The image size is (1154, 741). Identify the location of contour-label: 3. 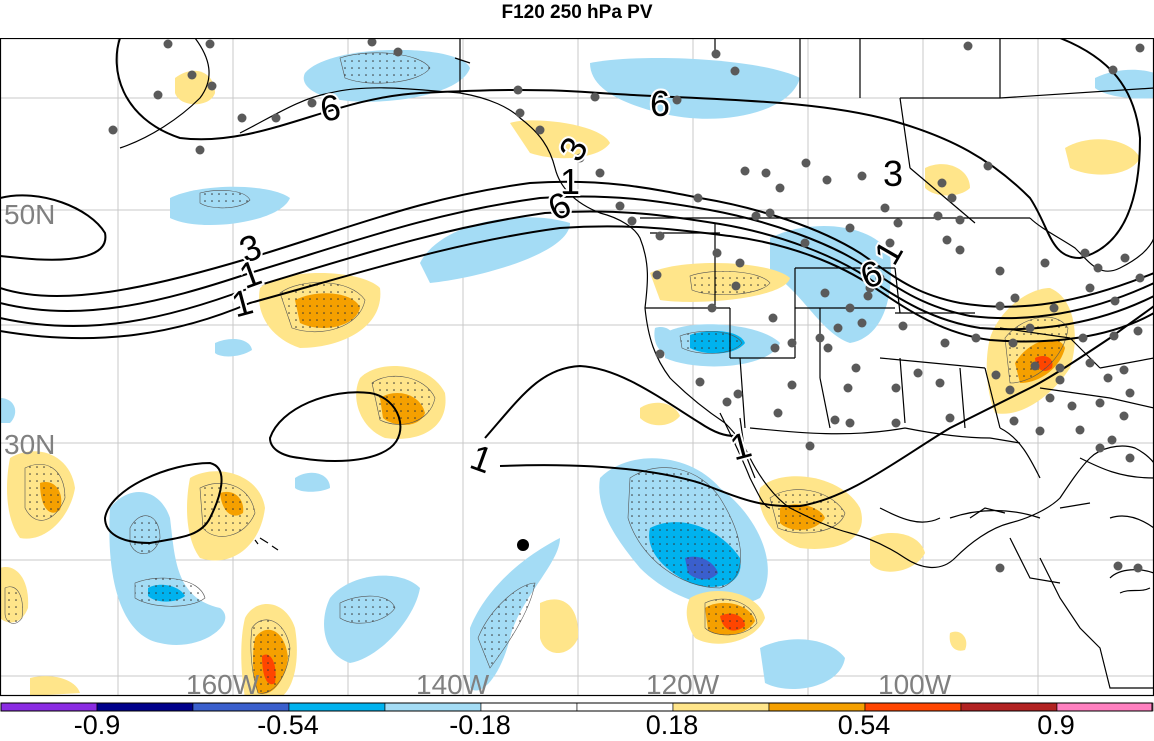
(893, 173).